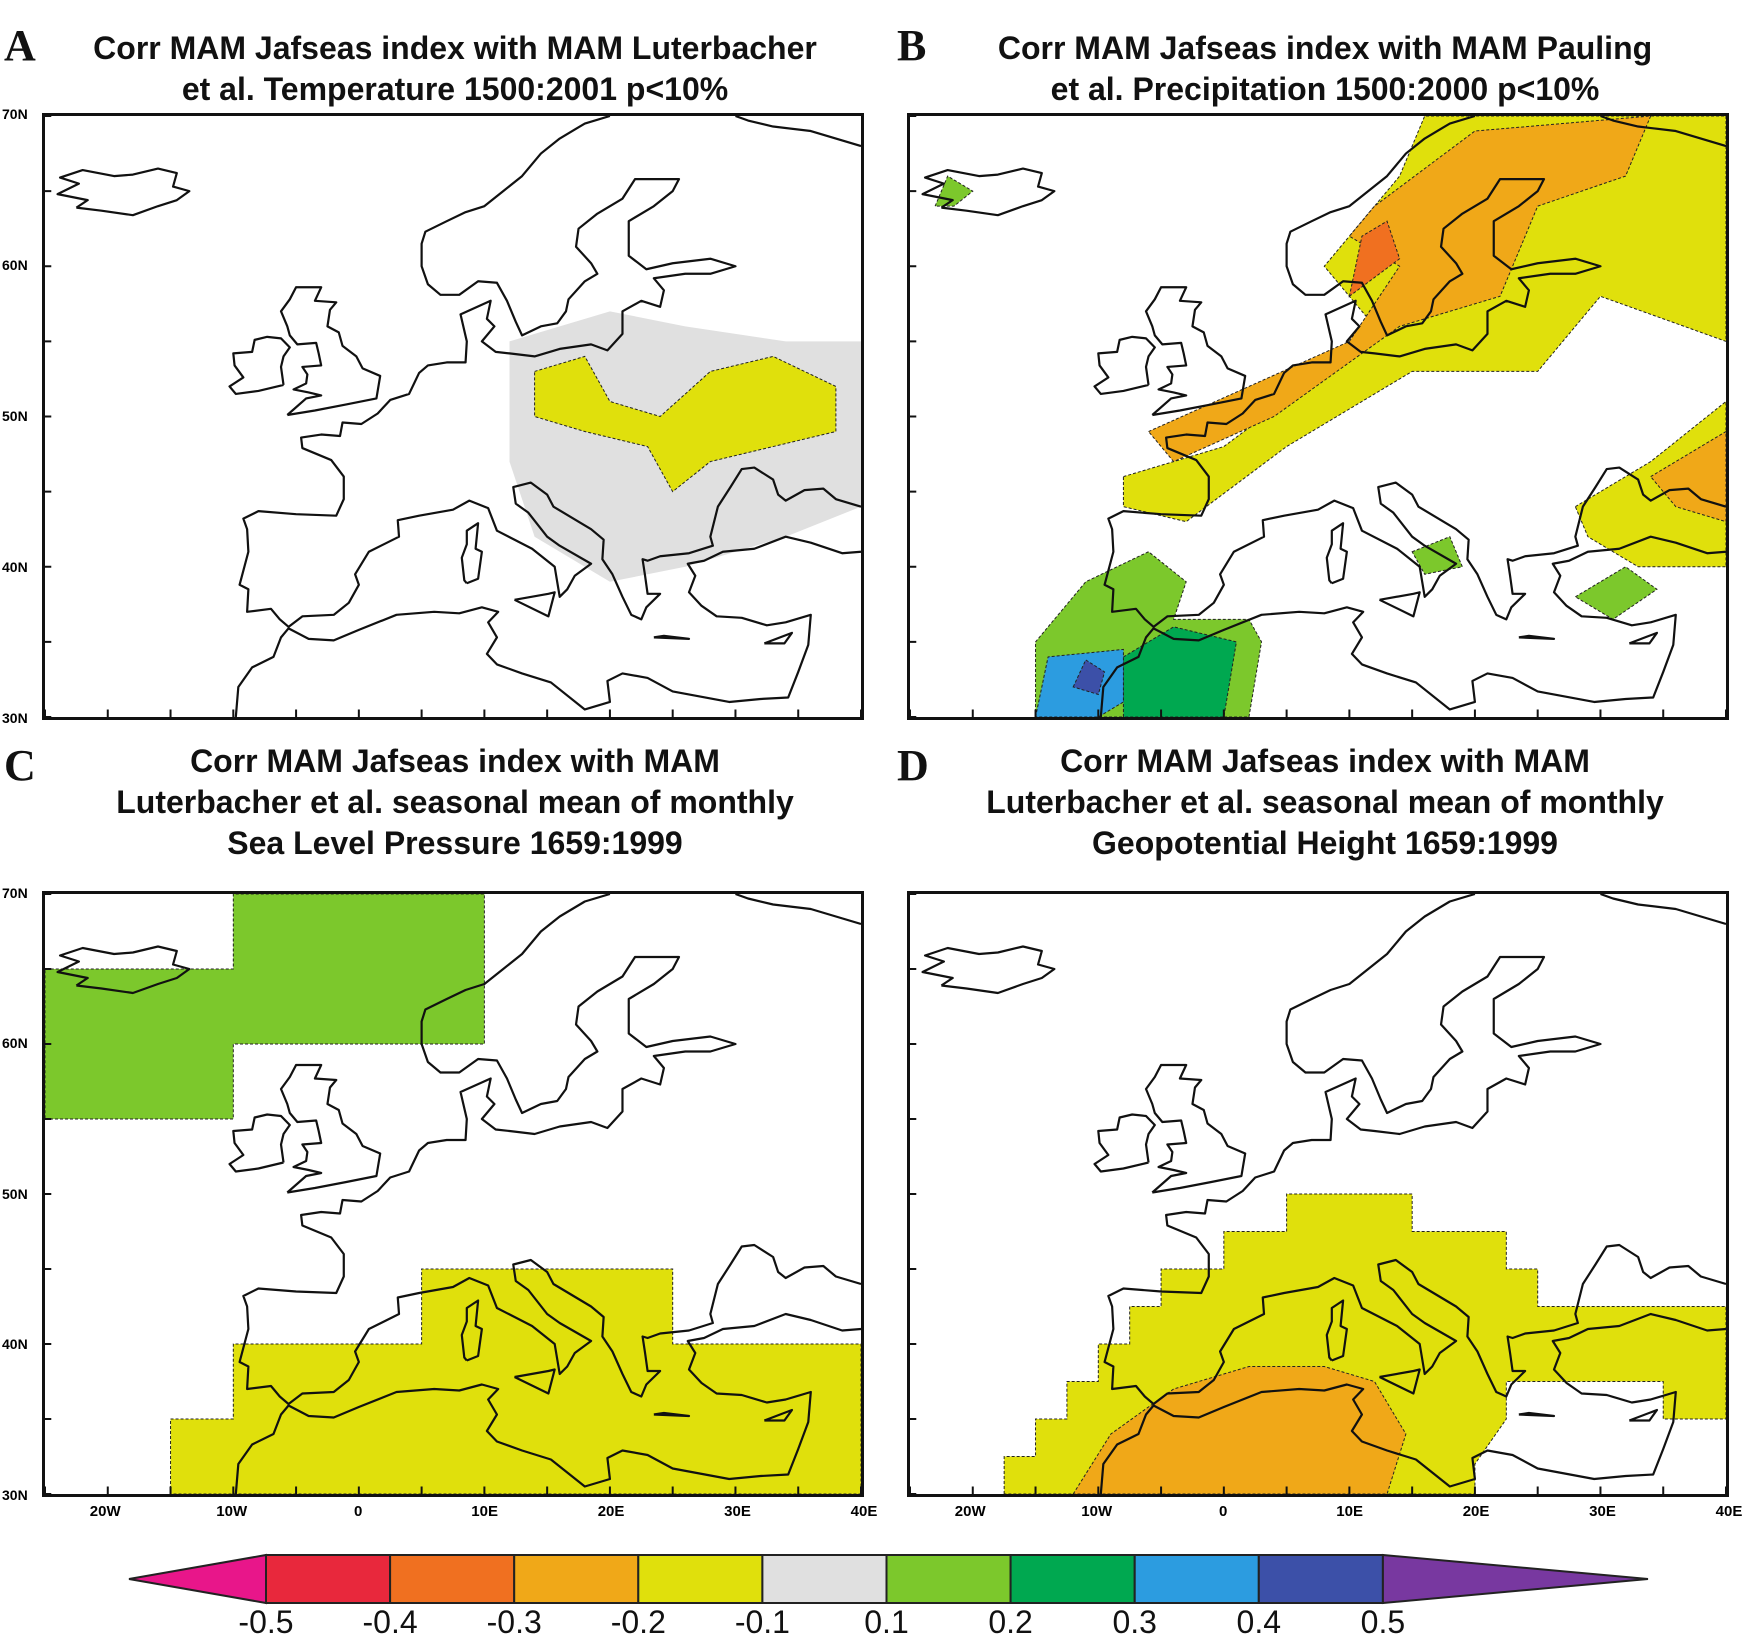 The image size is (1751, 1641). What do you see at coordinates (266, 1622) in the screenshot?
I see `colorbar-label: -0.5` at bounding box center [266, 1622].